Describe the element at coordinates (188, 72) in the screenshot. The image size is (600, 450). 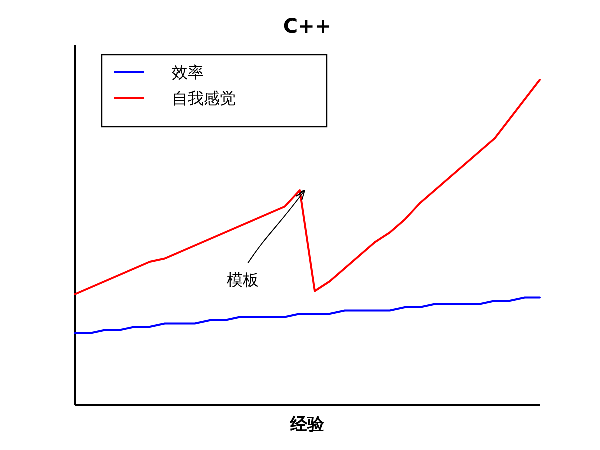
I see `legend-label: 效率` at that location.